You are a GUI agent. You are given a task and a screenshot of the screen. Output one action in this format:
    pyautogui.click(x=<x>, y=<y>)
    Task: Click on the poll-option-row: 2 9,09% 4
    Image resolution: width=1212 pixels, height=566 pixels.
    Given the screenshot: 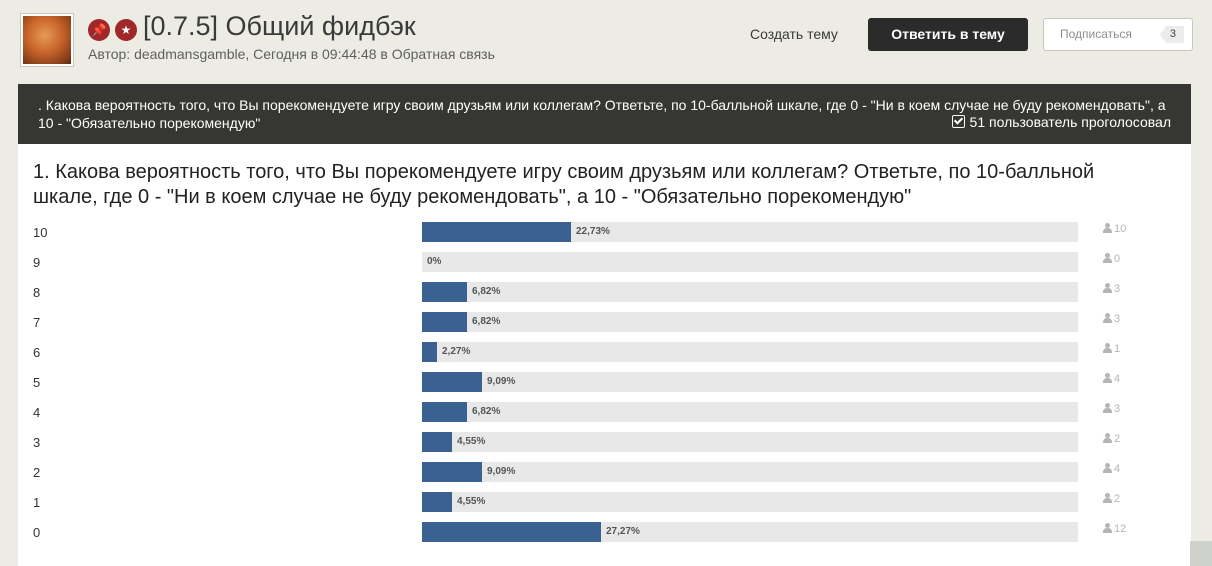 What is the action you would take?
    pyautogui.click(x=604, y=477)
    